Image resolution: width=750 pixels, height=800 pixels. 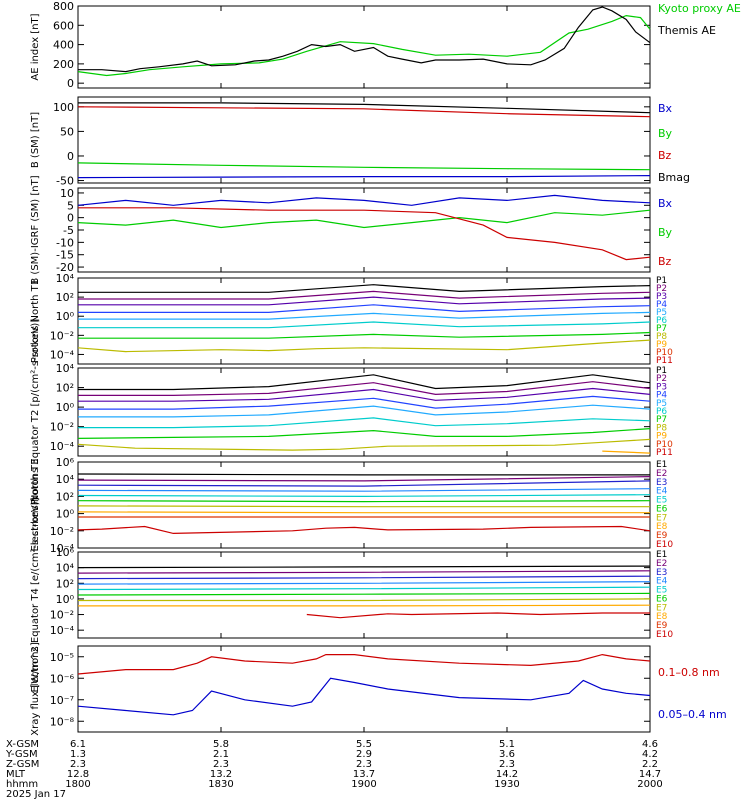 I want to click on x-row-value: 2.2, so click(x=650, y=764).